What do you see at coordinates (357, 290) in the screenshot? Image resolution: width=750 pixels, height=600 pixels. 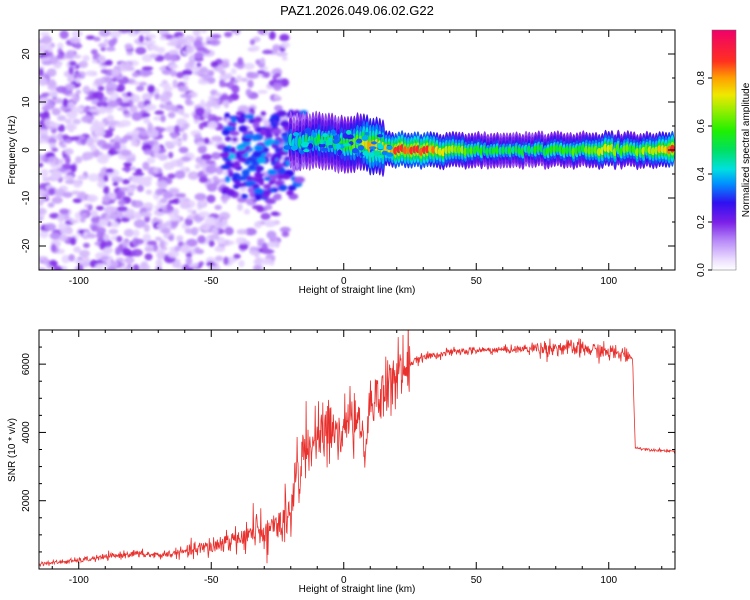 I see `spectrogram-x-label: Height of straight line (km)` at bounding box center [357, 290].